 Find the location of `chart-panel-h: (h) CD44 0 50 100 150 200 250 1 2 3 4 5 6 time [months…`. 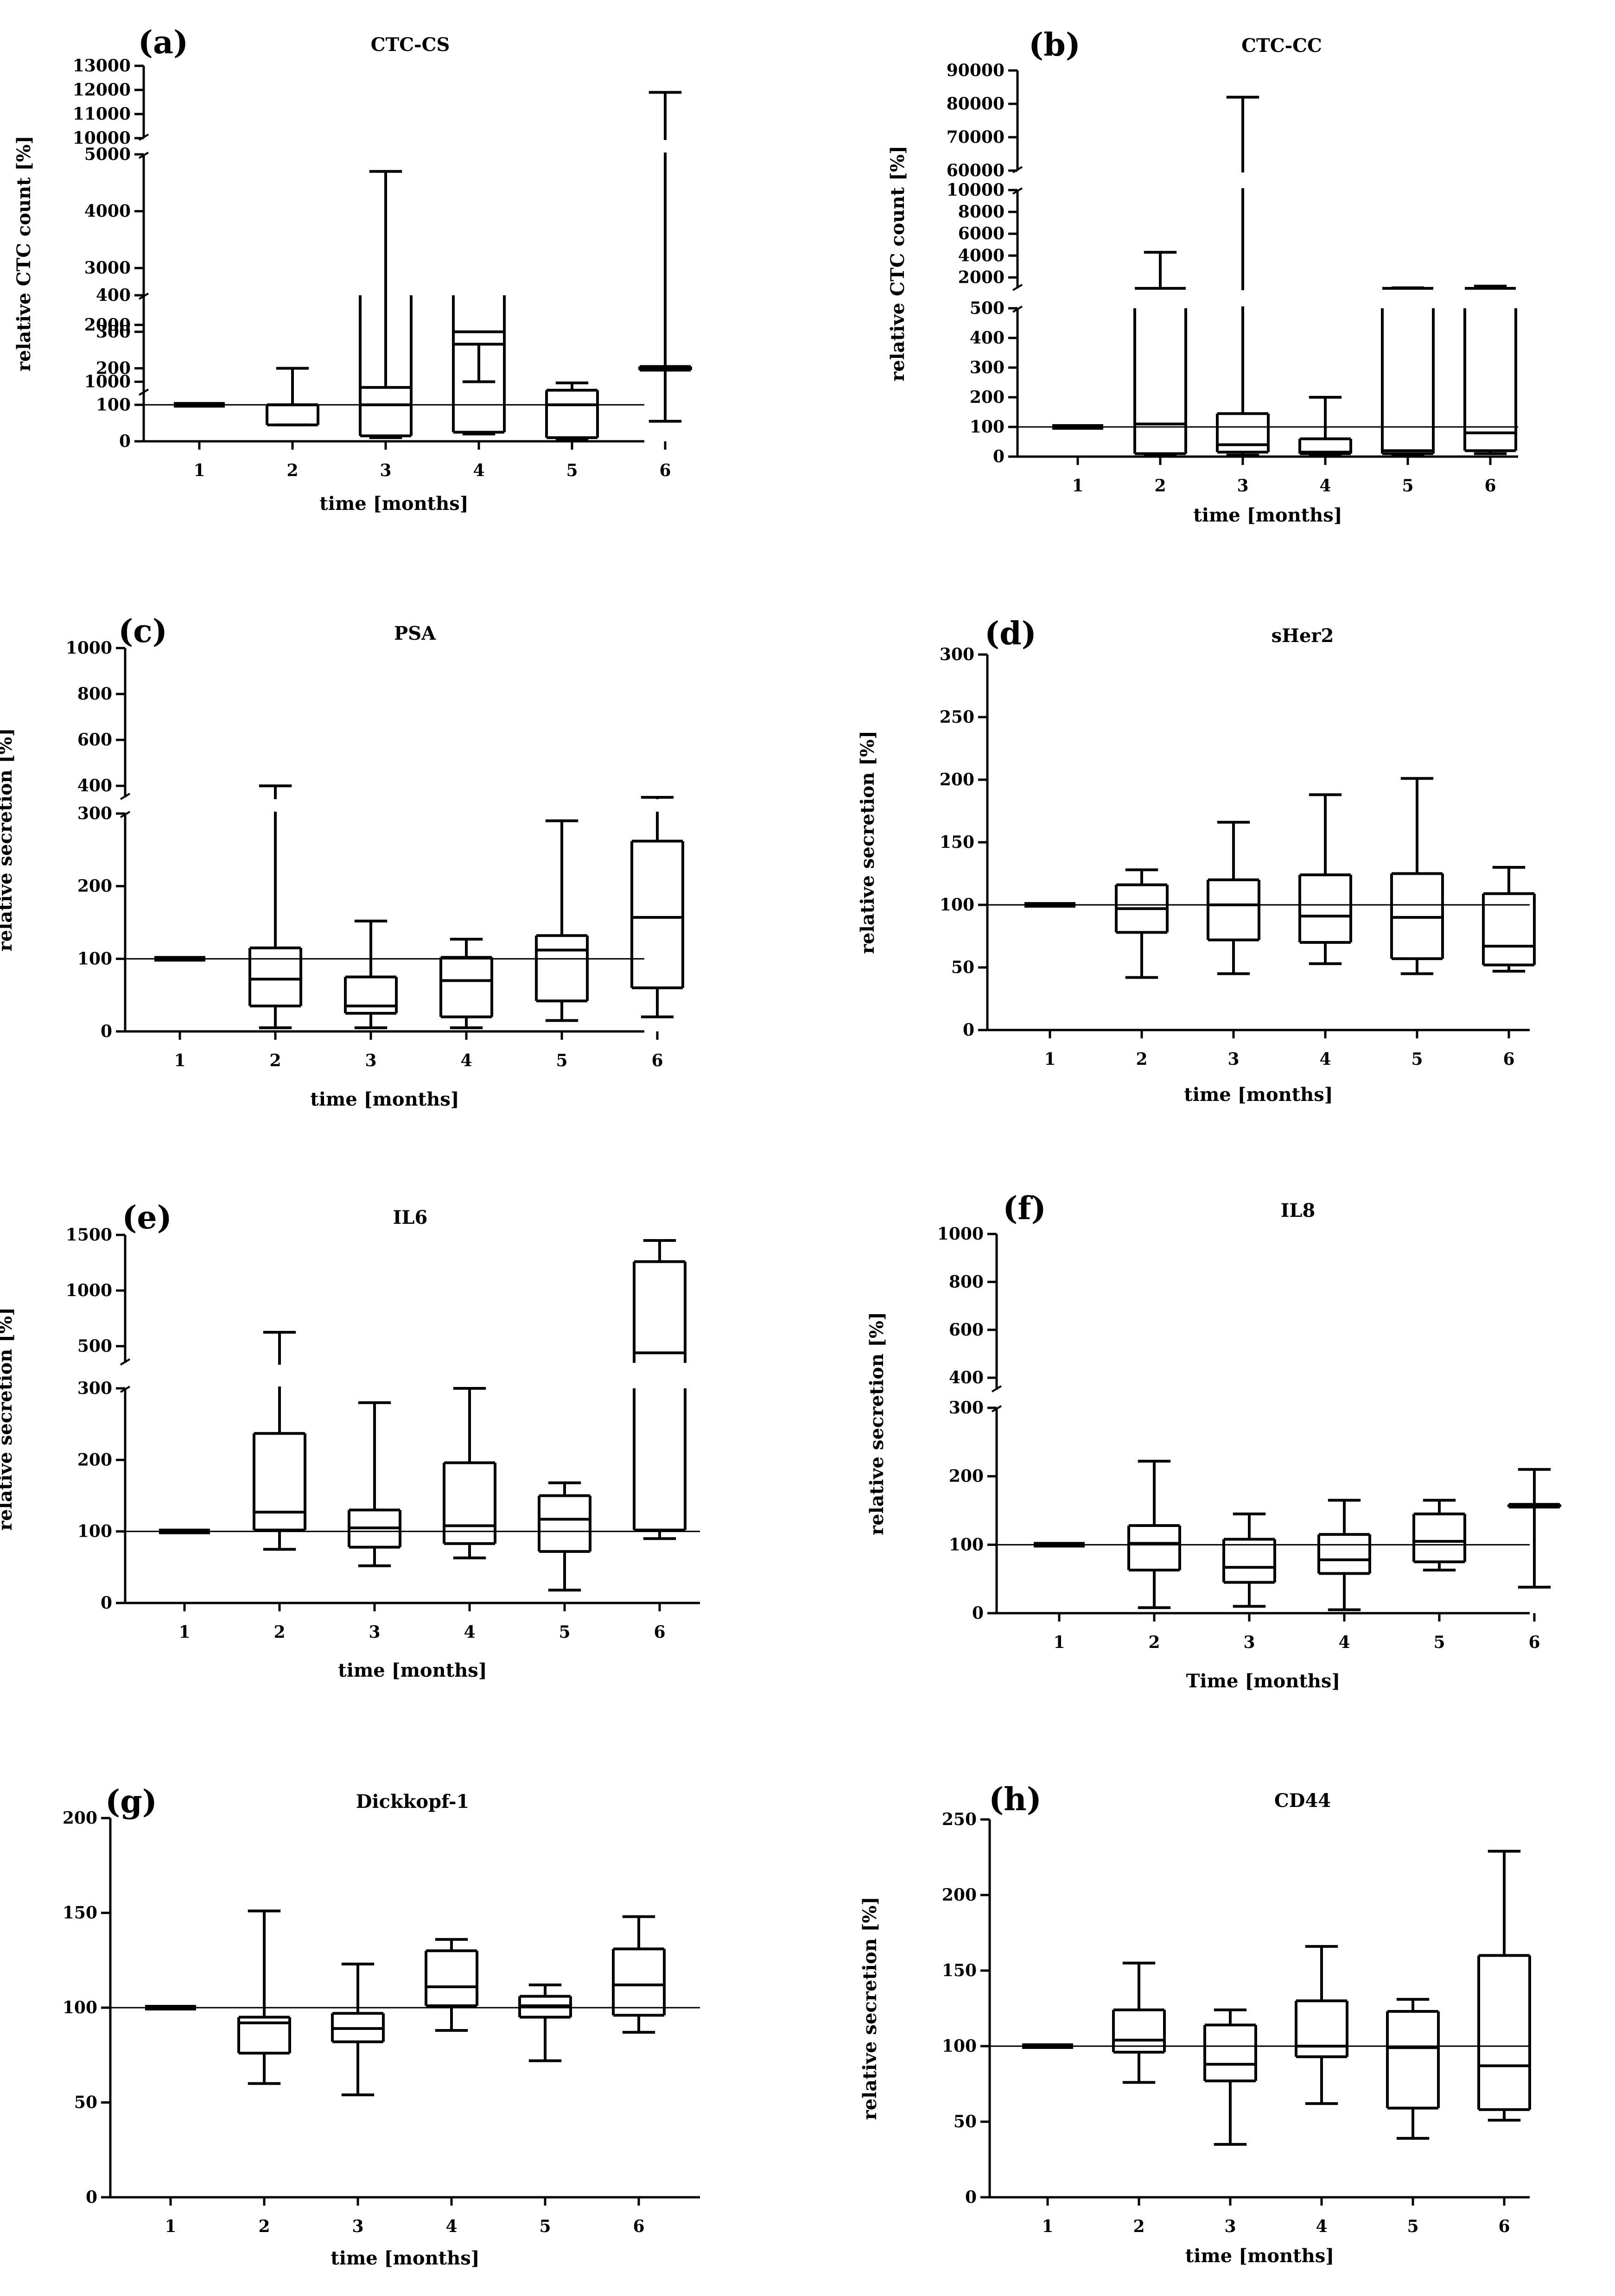

chart-panel-h: (h) CD44 0 50 100 150 200 250 1 2 3 4 5 6 time [months… is located at coordinates (1195, 2024).